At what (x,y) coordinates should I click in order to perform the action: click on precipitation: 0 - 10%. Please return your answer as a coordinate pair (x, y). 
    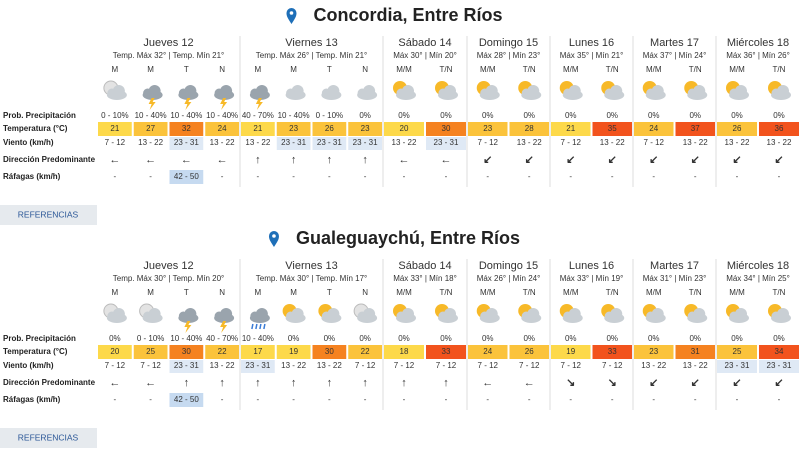
    Looking at the image, I should click on (151, 338).